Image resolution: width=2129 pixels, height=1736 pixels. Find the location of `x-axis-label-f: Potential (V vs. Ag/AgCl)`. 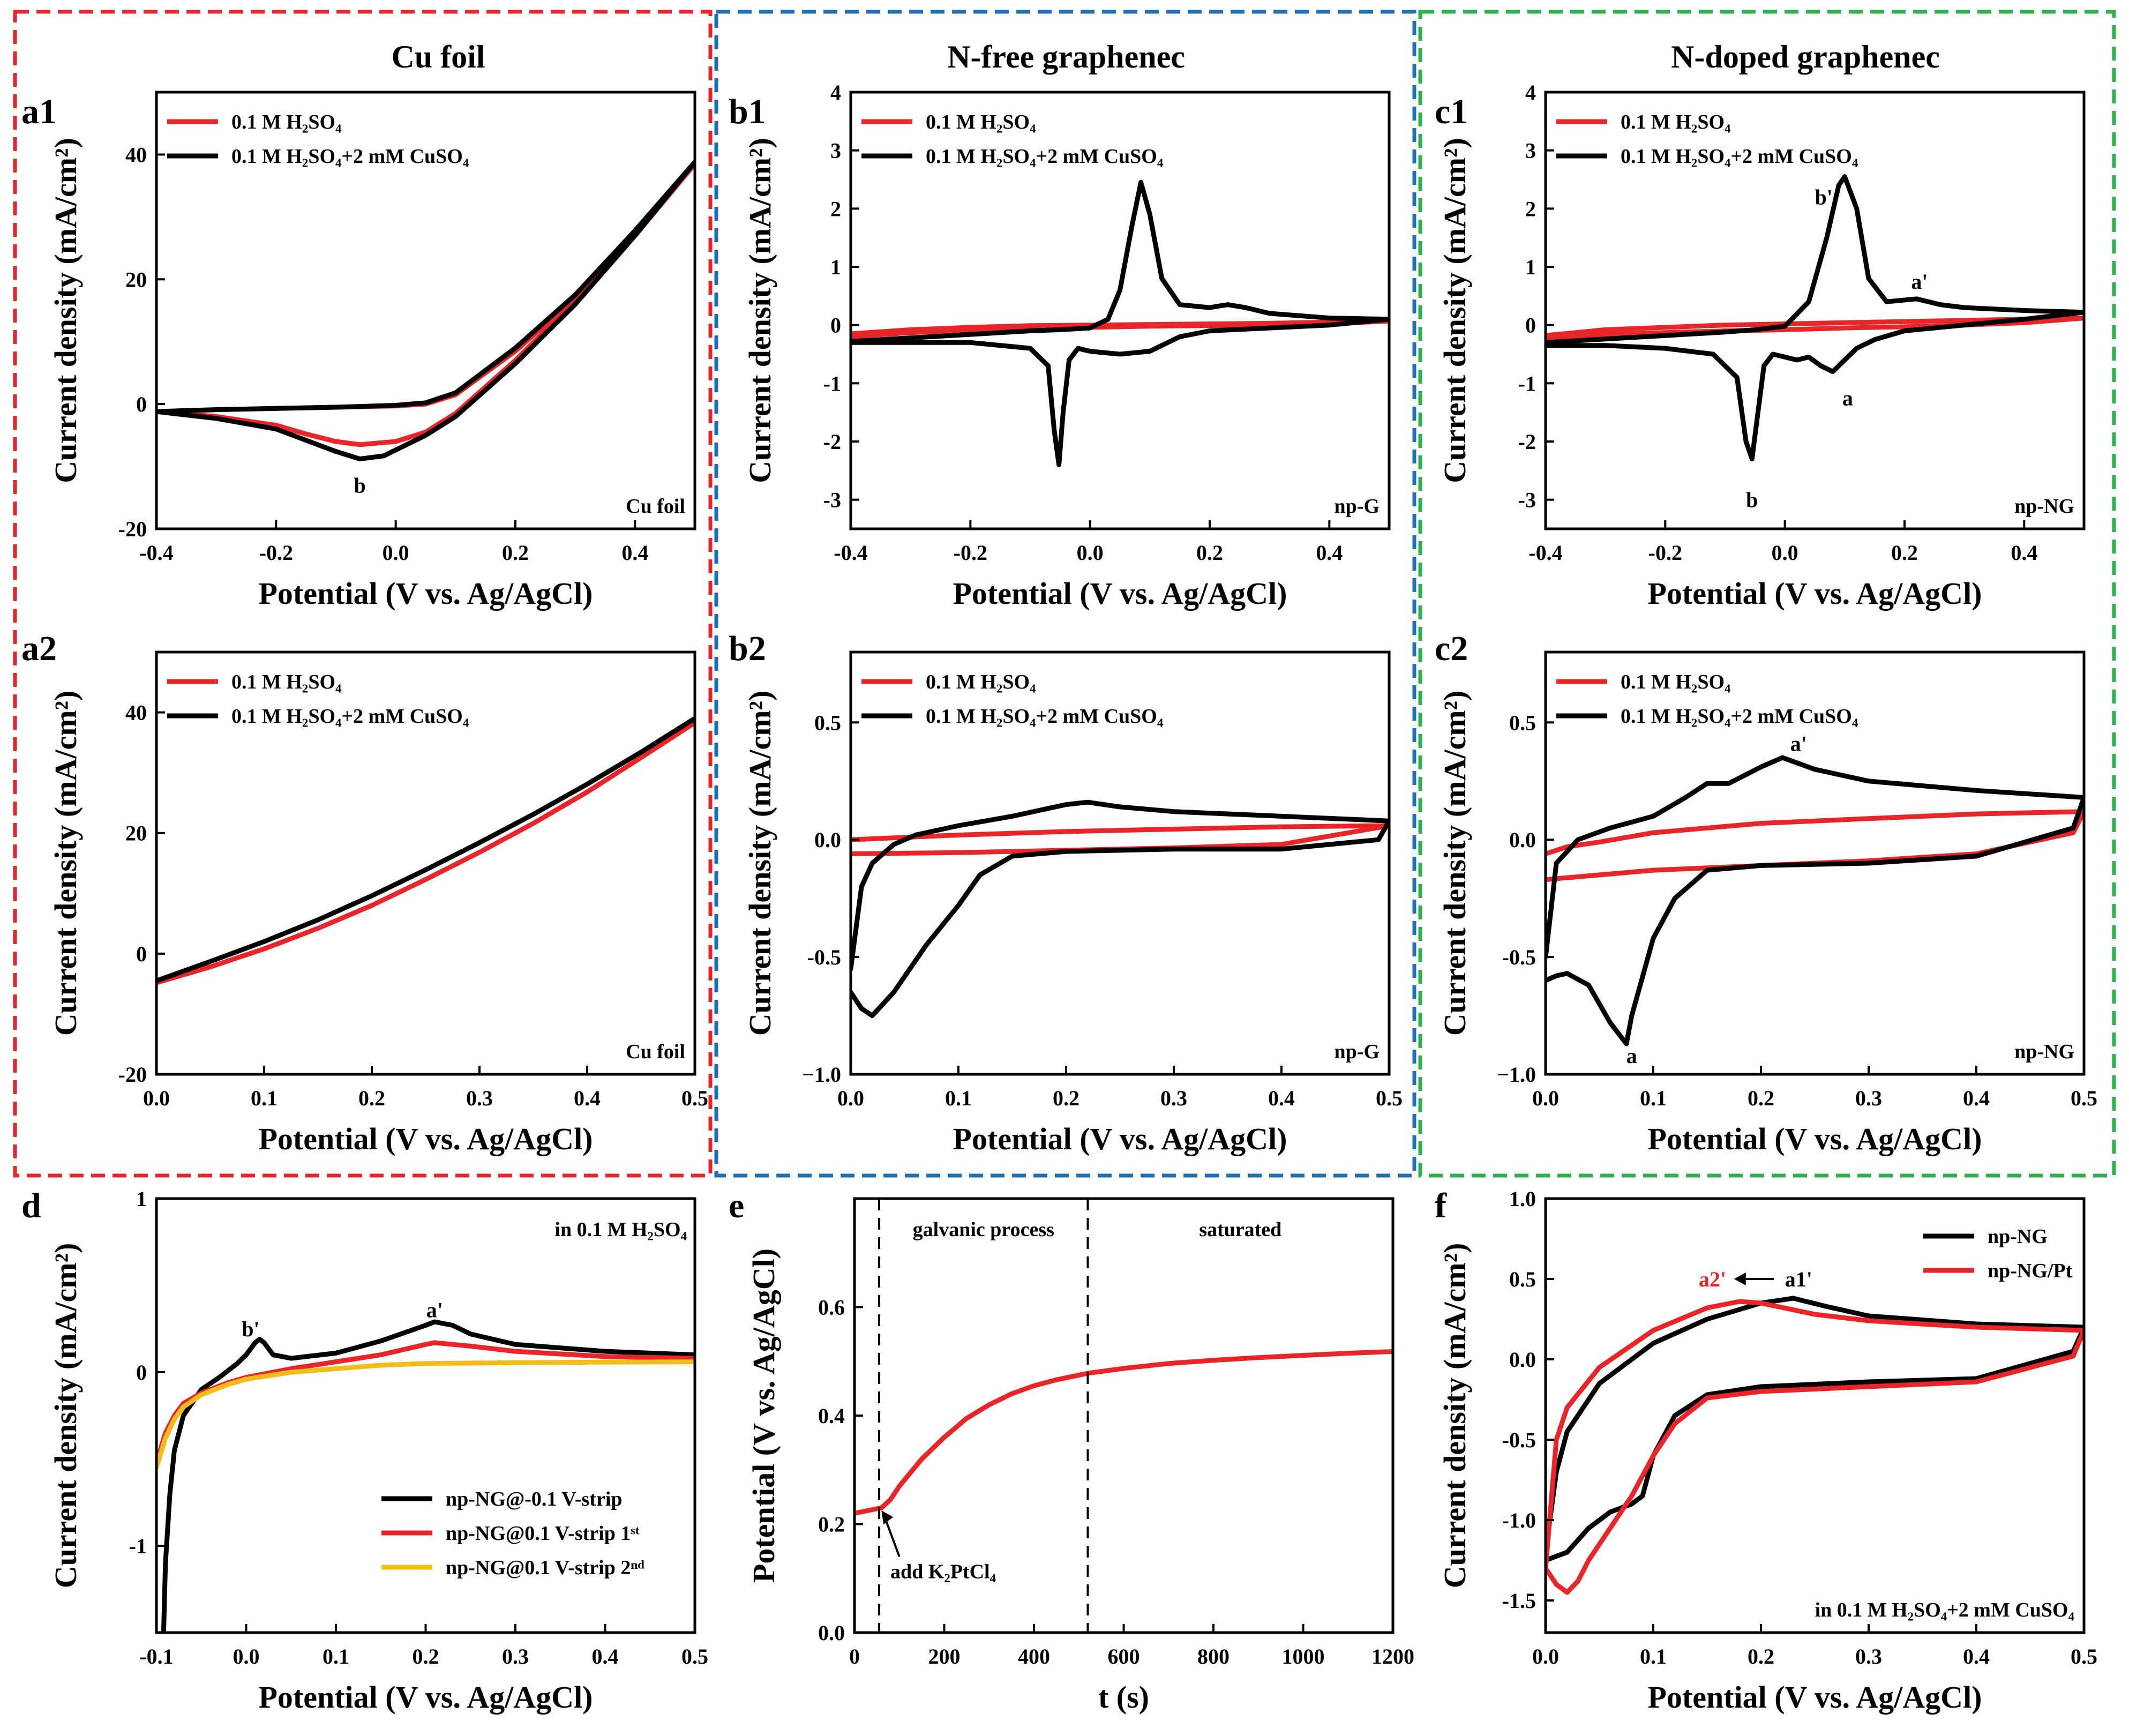

x-axis-label-f: Potential (V vs. Ag/AgCl) is located at coordinates (1814, 1697).